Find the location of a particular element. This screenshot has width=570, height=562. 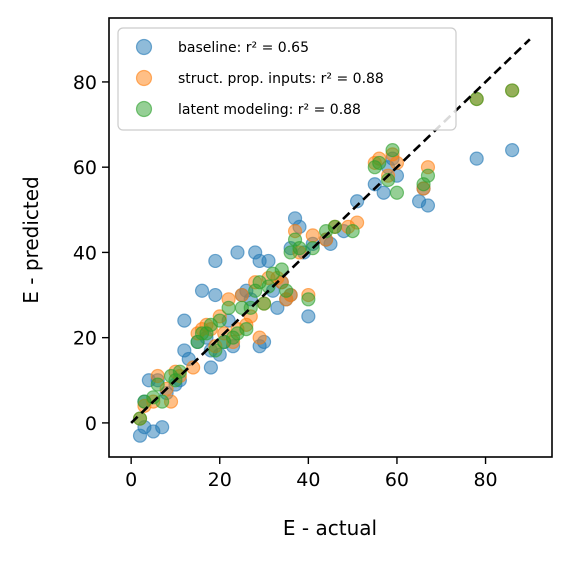

x-tick-label-20: 20 is located at coordinates (220, 480).